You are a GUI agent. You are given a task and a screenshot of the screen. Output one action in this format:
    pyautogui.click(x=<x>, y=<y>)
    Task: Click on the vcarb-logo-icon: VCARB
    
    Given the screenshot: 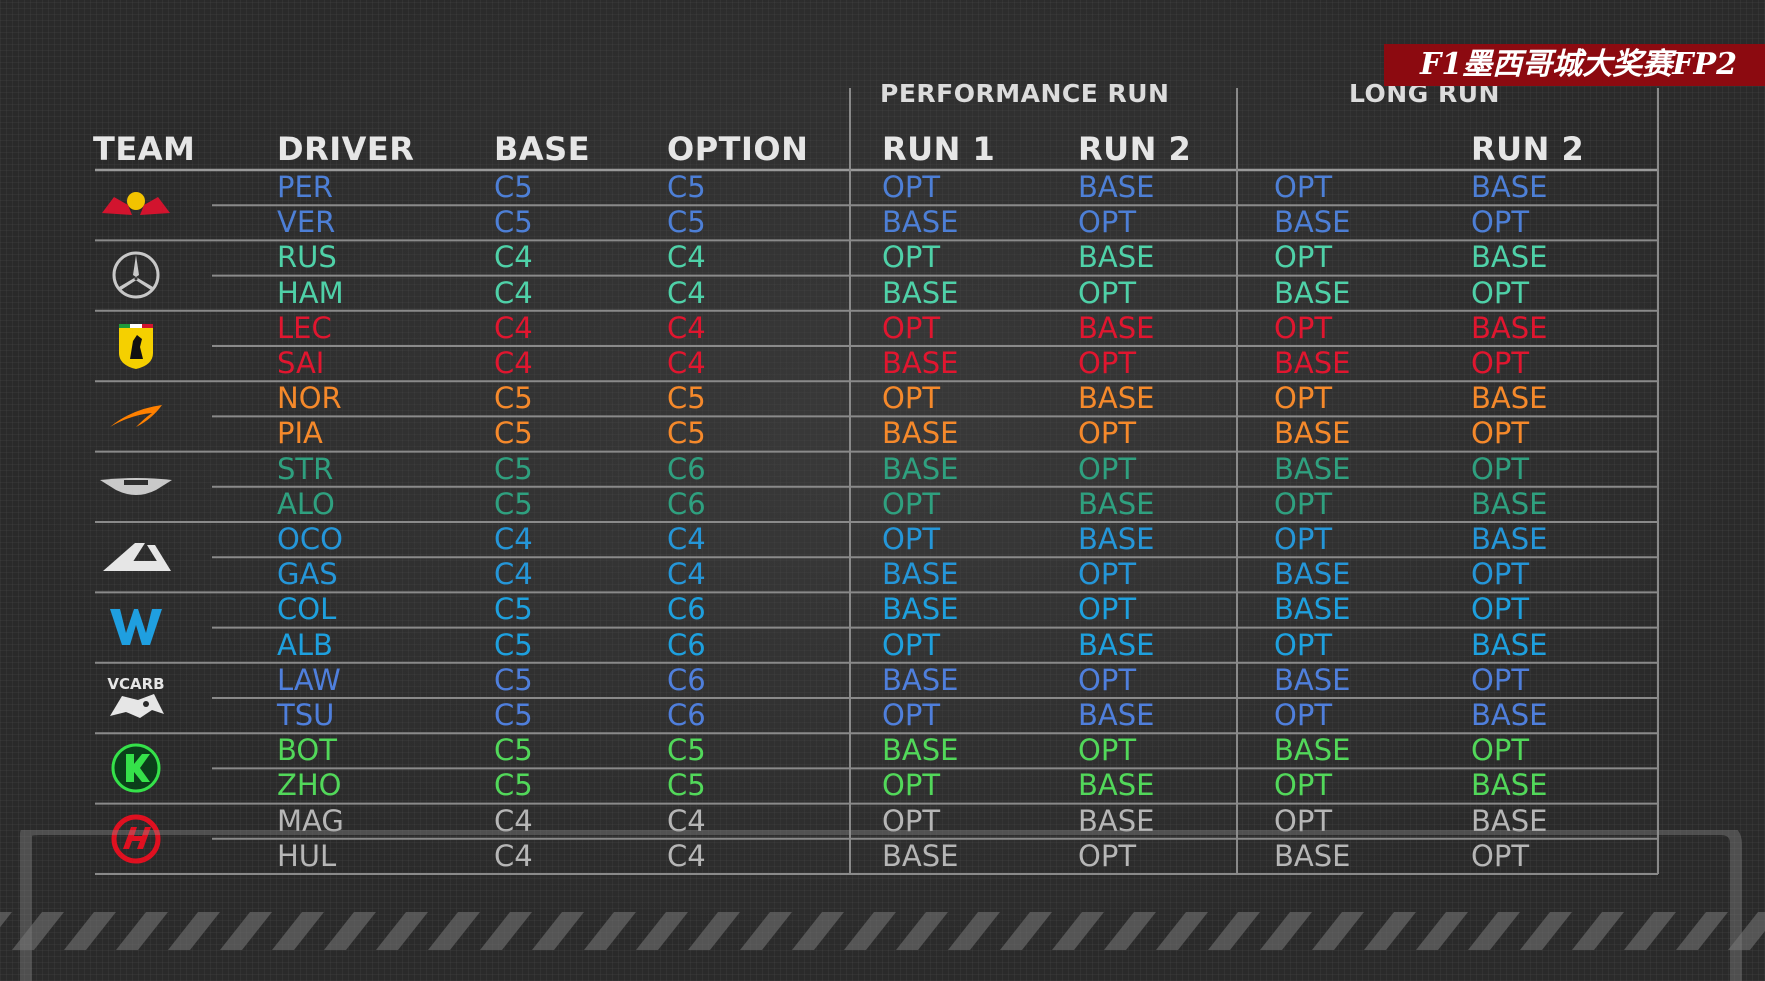 What is the action you would take?
    pyautogui.click(x=136, y=698)
    